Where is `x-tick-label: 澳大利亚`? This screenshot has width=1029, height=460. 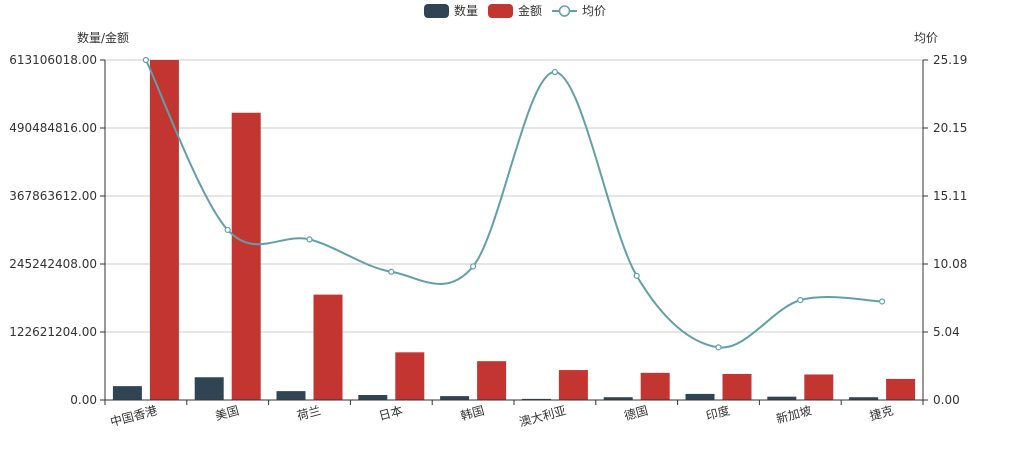
x-tick-label: 澳大利亚 is located at coordinates (543, 416).